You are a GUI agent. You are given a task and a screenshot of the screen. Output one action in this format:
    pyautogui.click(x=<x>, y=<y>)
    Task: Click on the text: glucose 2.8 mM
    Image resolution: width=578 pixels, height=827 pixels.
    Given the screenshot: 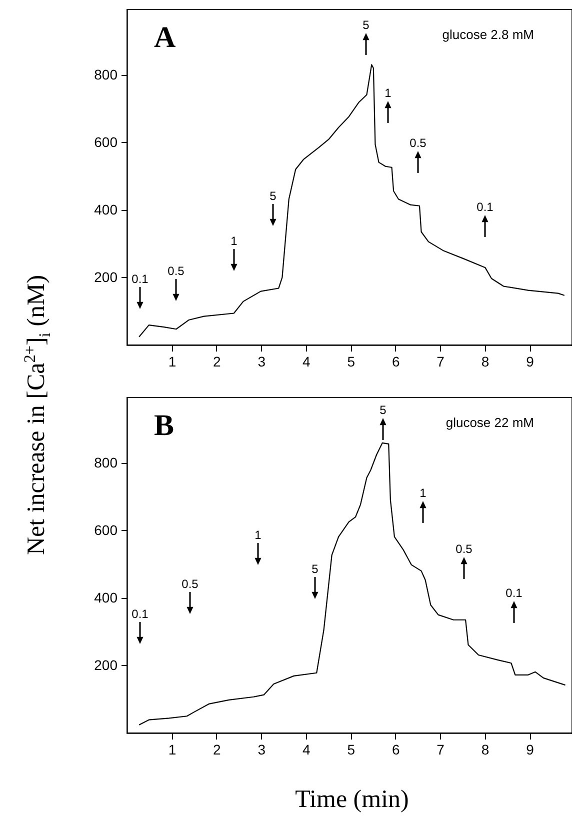 What is the action you would take?
    pyautogui.click(x=488, y=34)
    